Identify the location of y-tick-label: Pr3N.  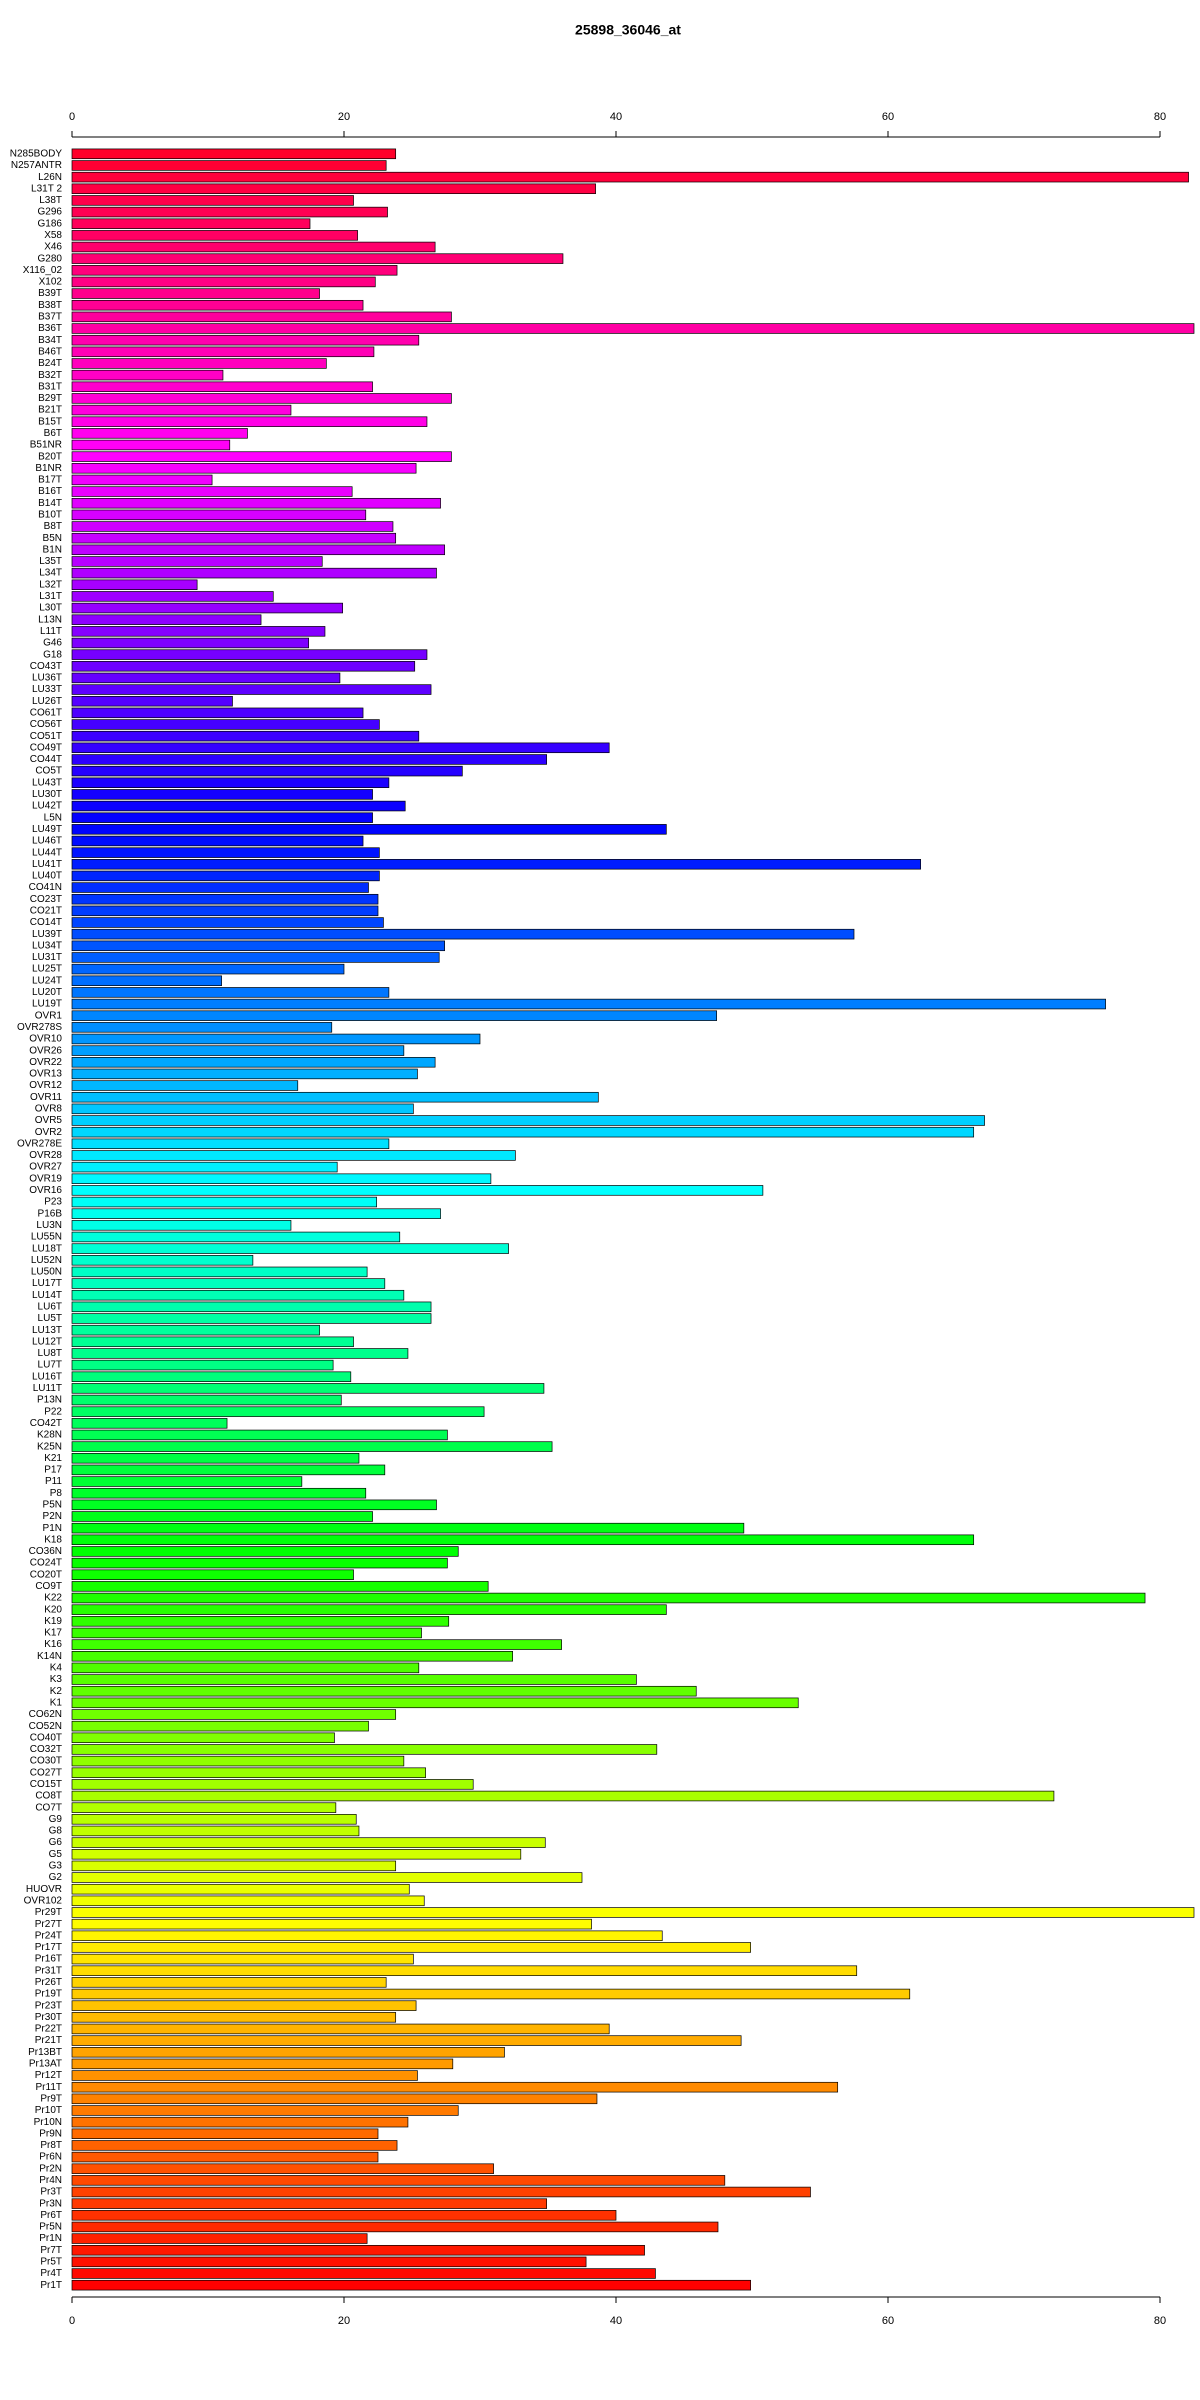
(50, 2203).